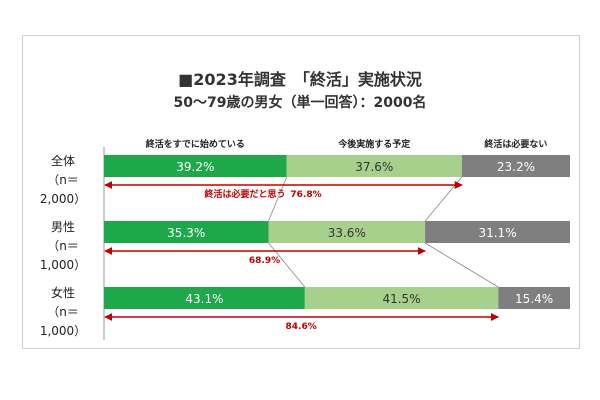 Image resolution: width=600 pixels, height=400 pixels. I want to click on bar-value-label: 41.5%, so click(401, 299).